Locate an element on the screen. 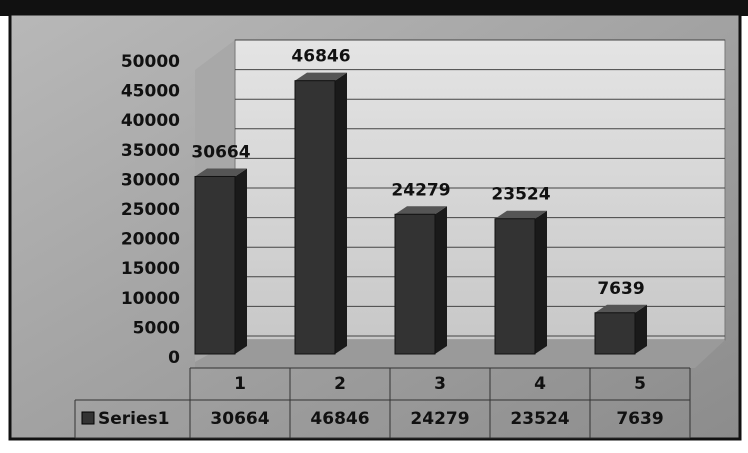  value-label: 7639 is located at coordinates (620, 289).